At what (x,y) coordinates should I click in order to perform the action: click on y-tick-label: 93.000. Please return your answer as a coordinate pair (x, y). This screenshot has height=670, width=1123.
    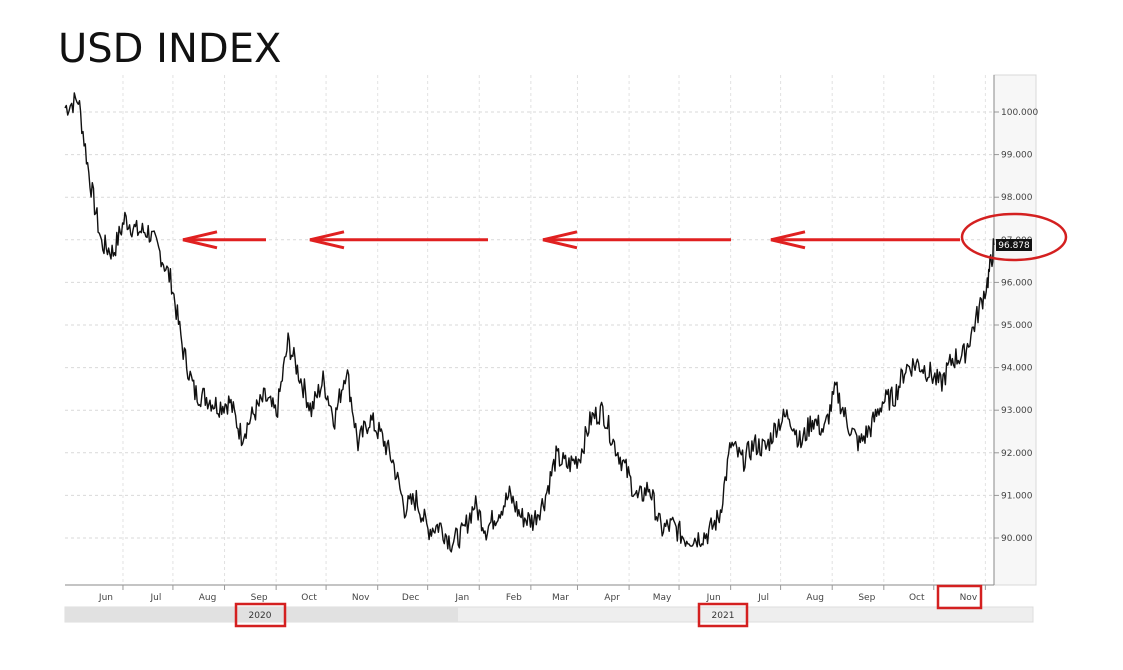
    Looking at the image, I should click on (1017, 411).